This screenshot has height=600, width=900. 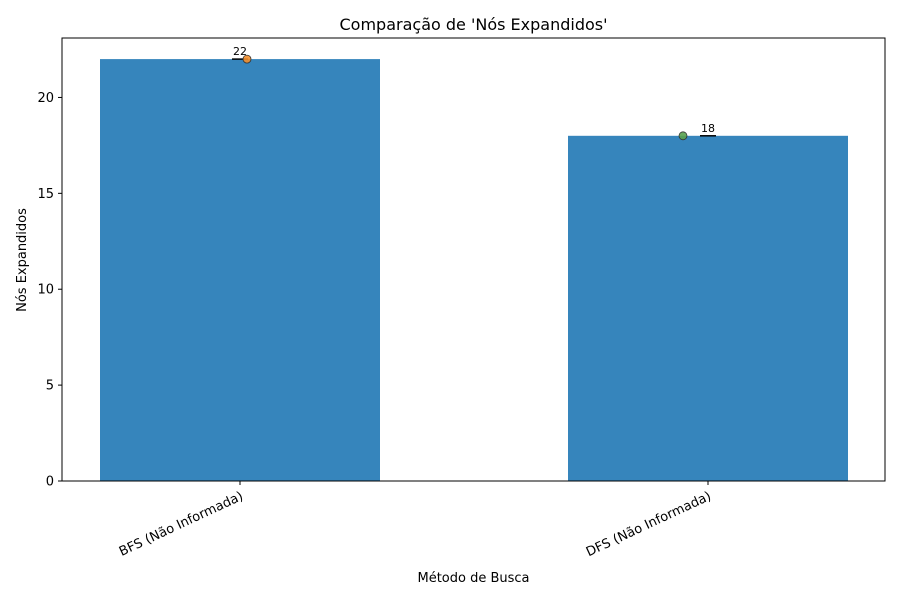 What do you see at coordinates (50, 482) in the screenshot?
I see `y-tick-label-0: 0` at bounding box center [50, 482].